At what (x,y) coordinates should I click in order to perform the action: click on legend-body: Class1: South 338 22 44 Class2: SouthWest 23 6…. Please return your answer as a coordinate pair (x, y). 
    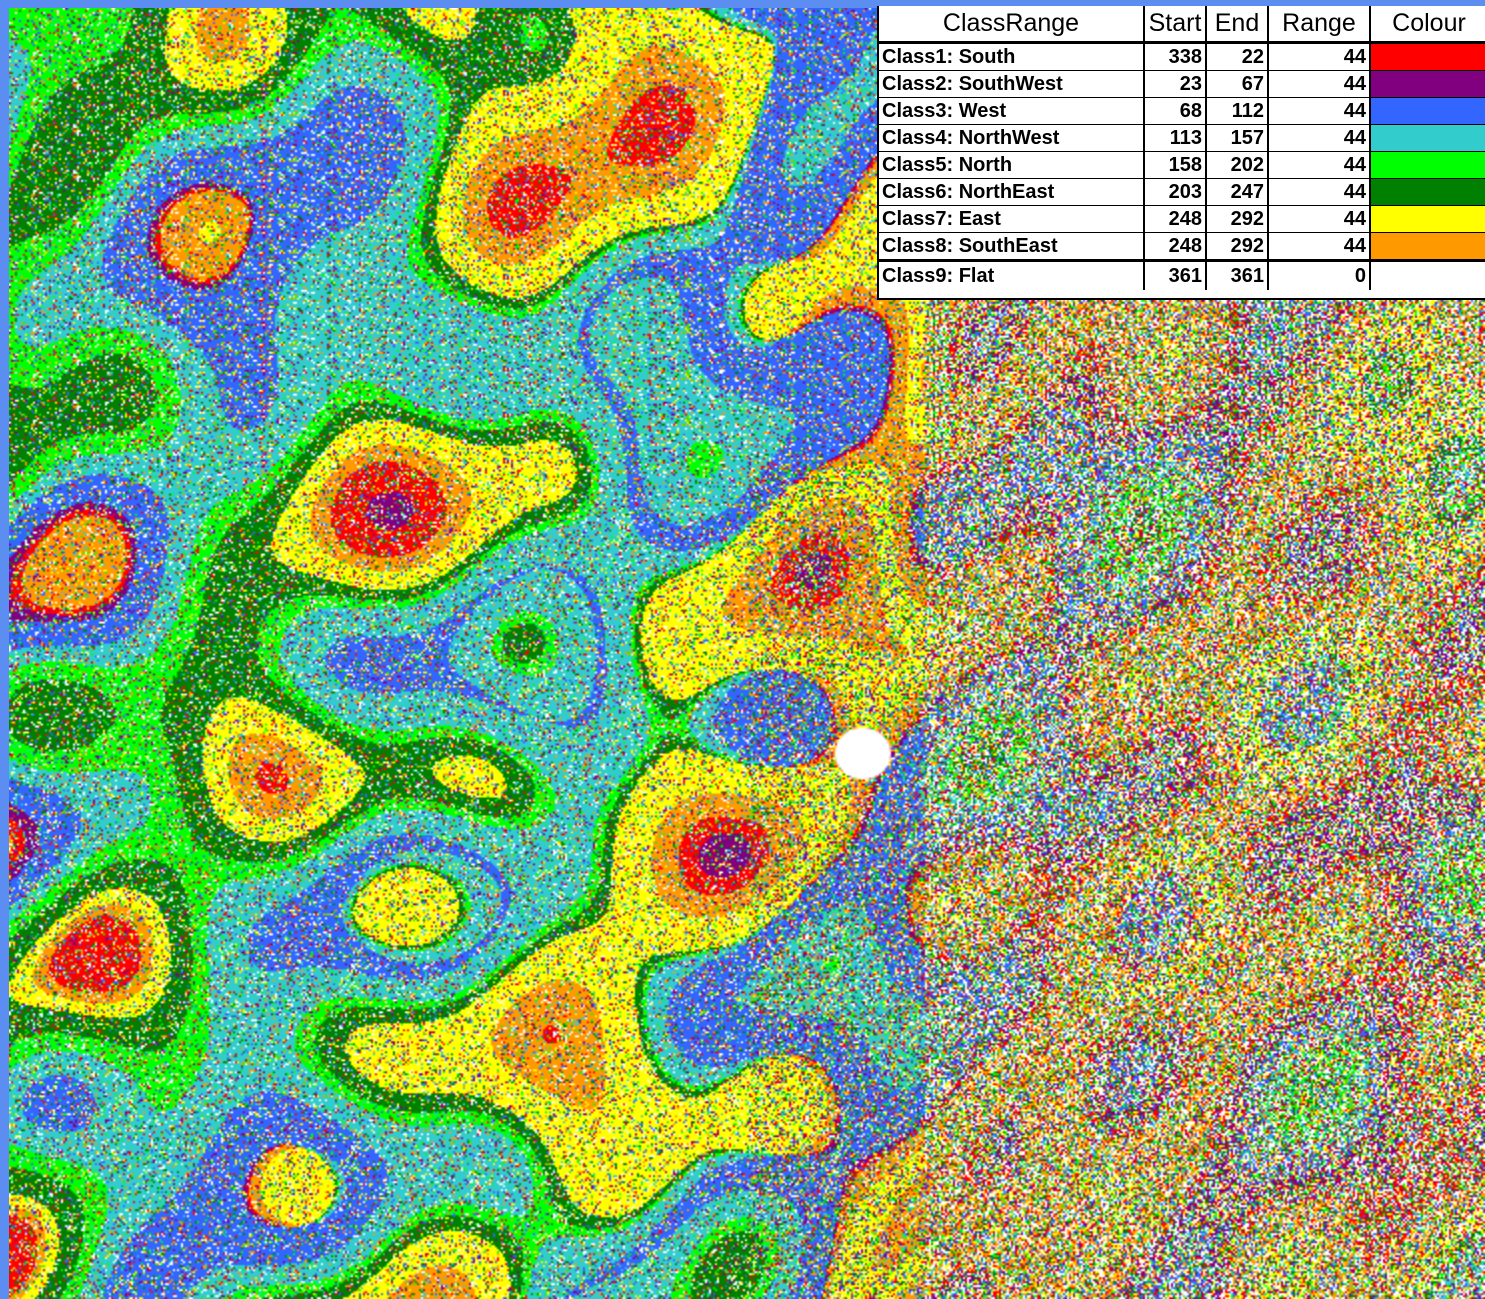
    Looking at the image, I should click on (1182, 166).